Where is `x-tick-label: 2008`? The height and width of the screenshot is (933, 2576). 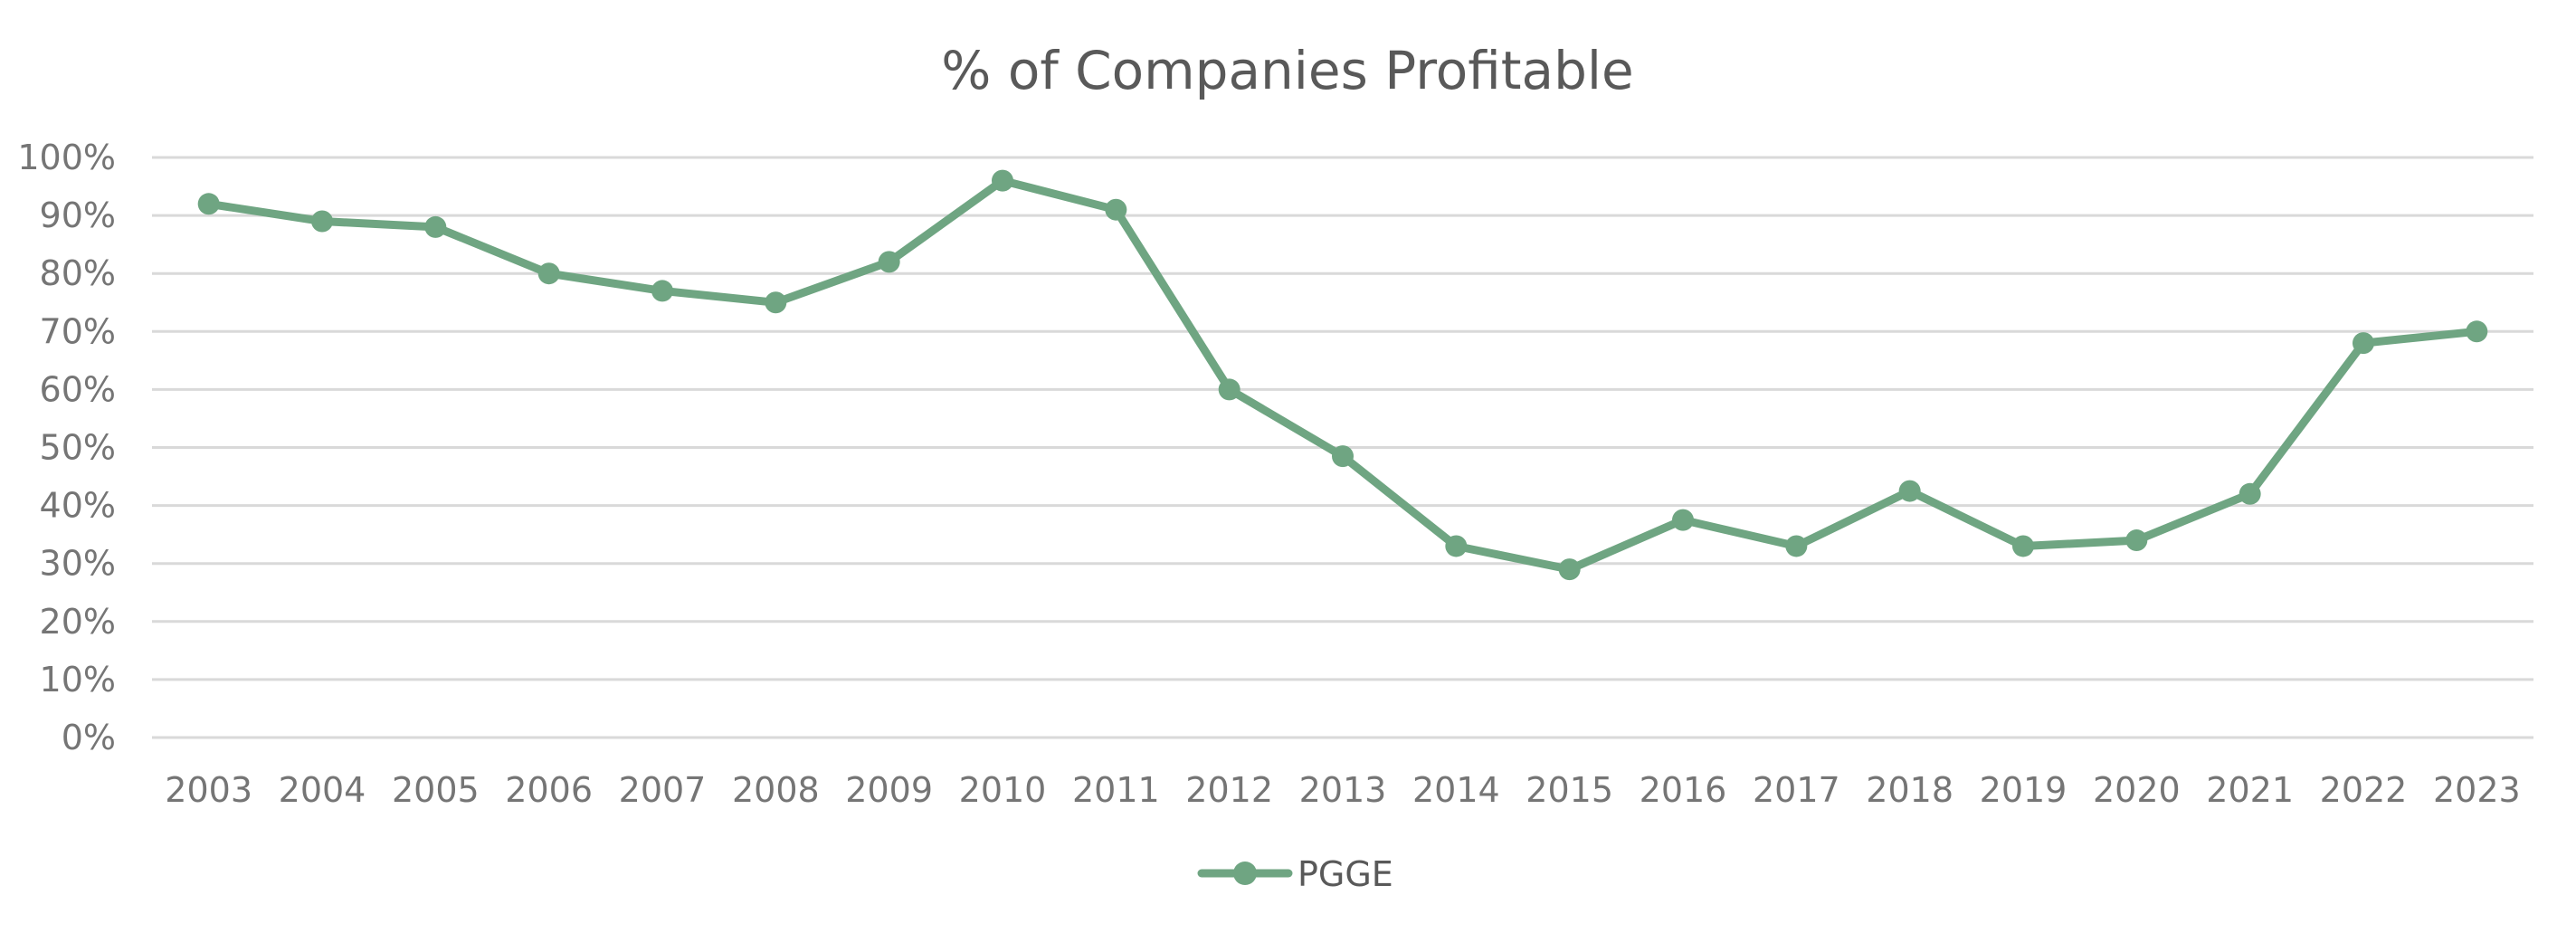
x-tick-label: 2008 is located at coordinates (776, 790).